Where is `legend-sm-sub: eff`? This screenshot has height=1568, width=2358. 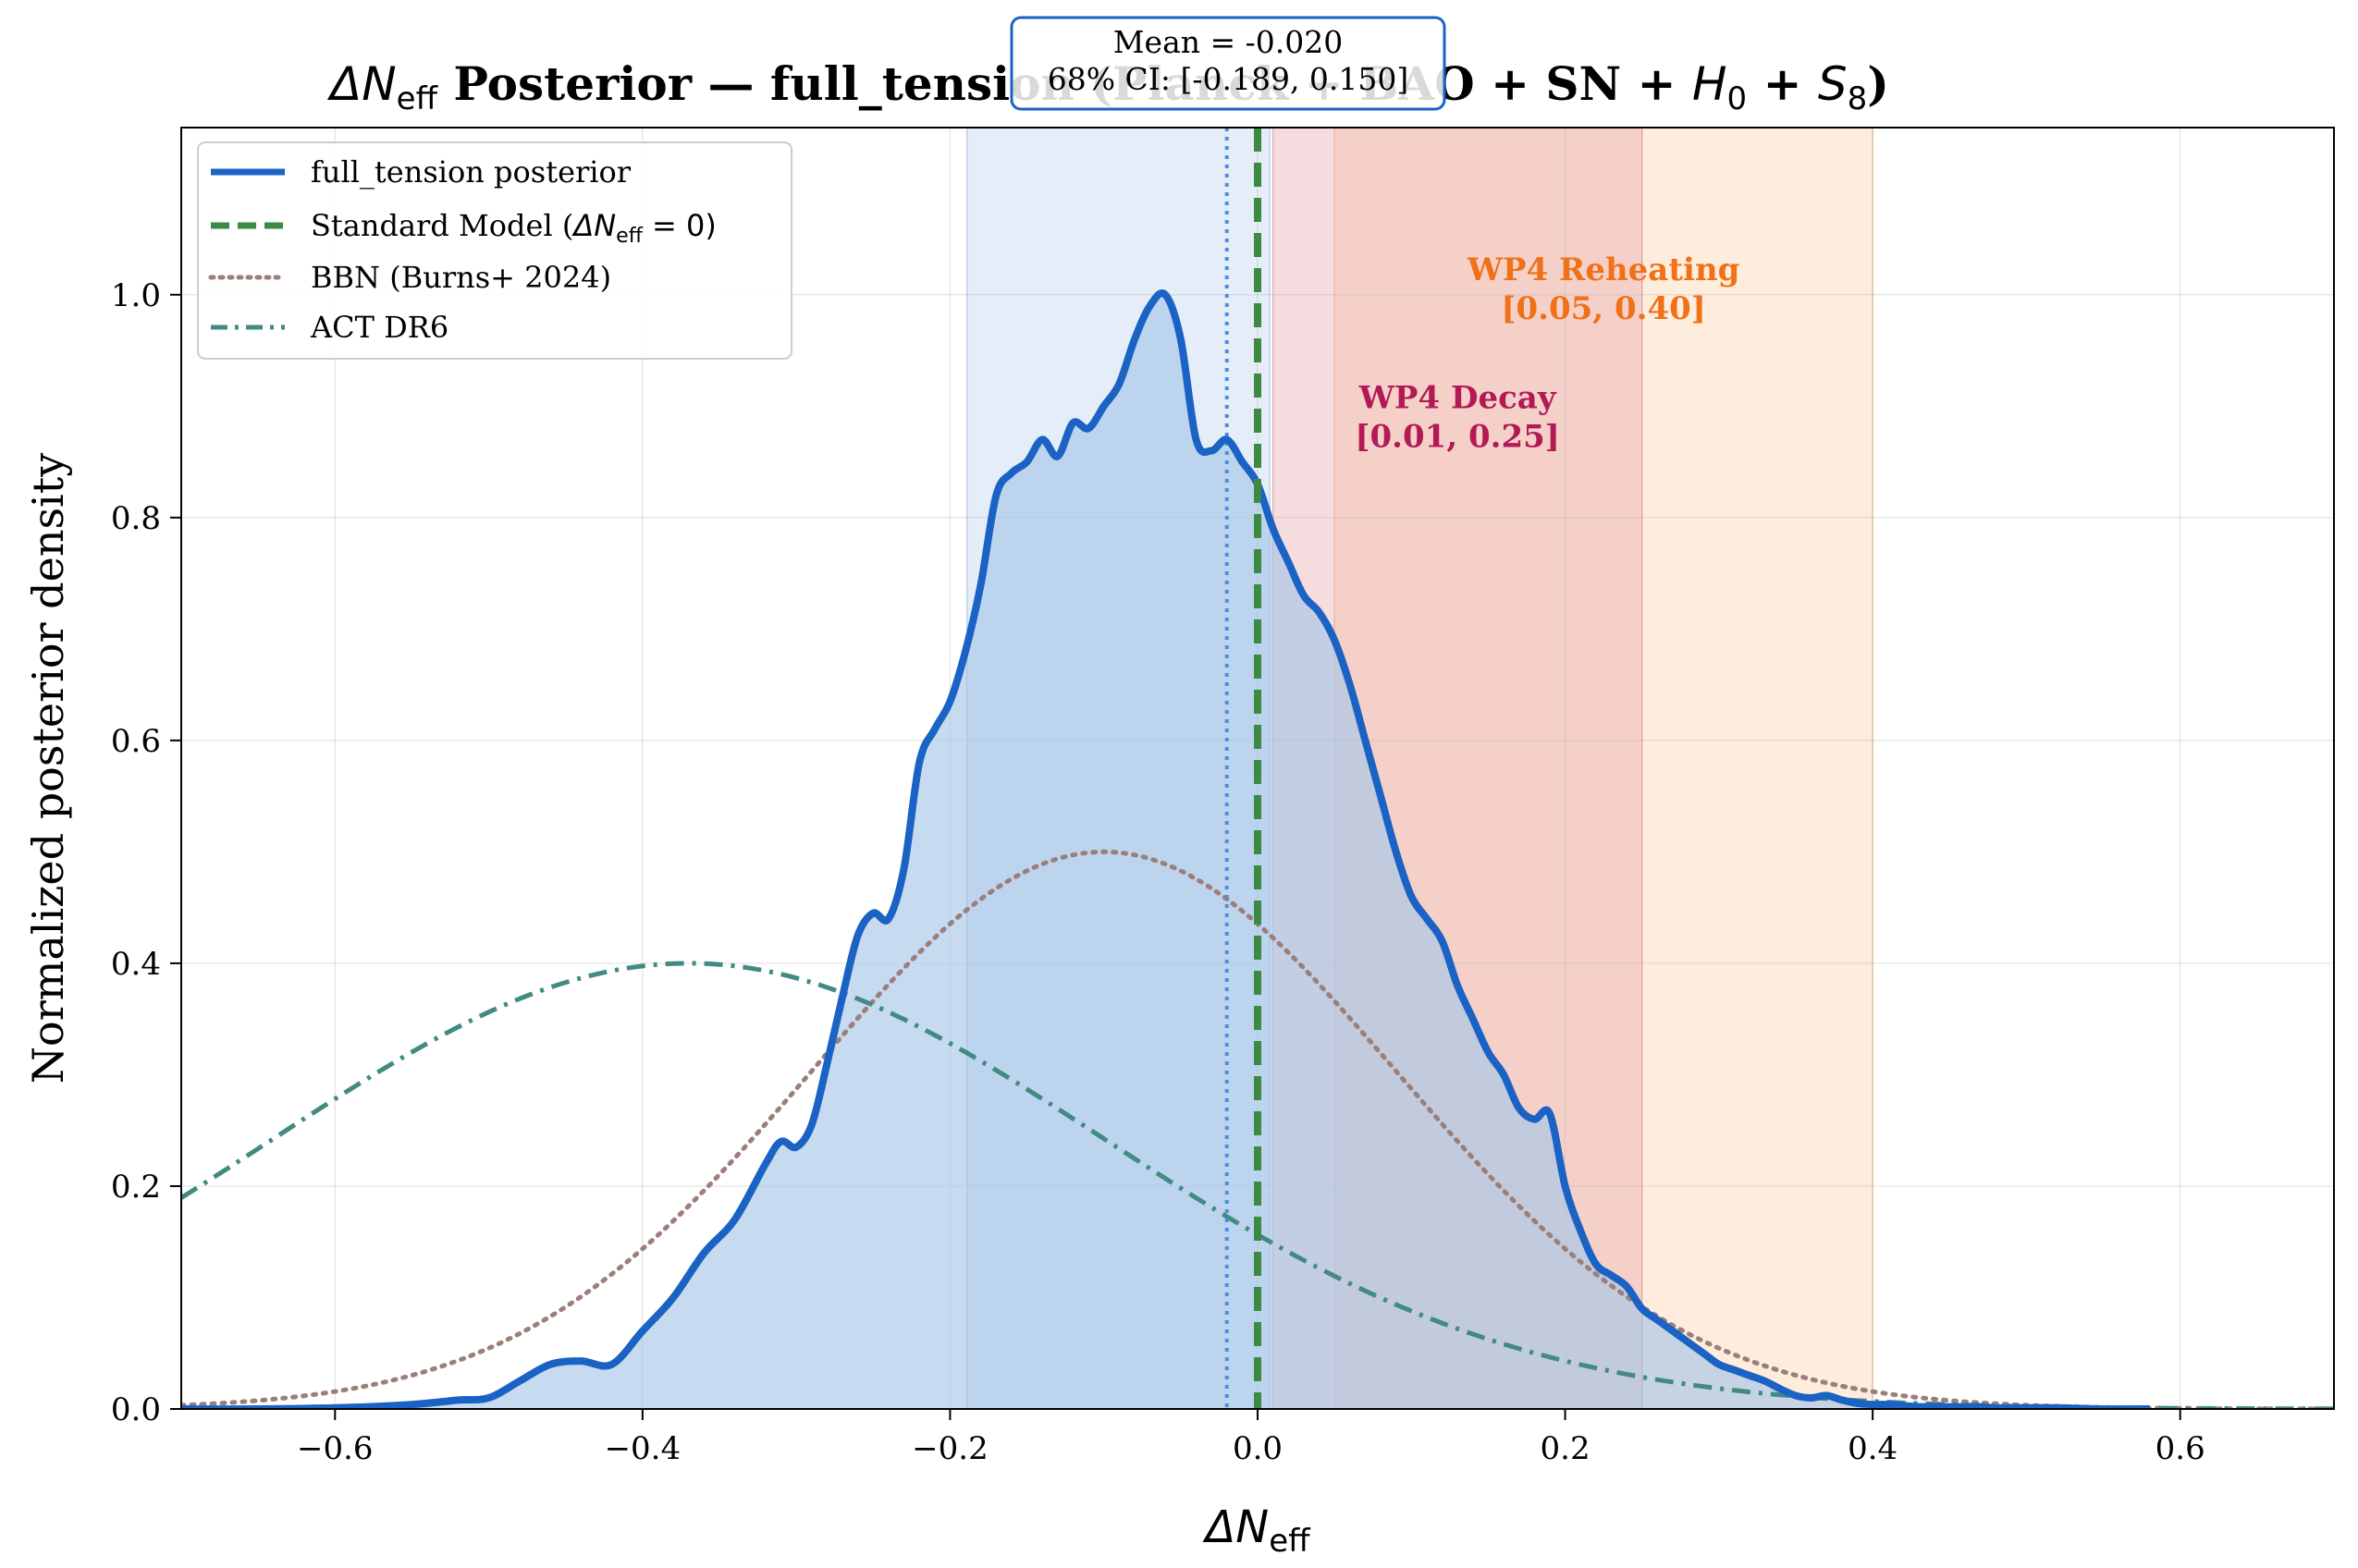
legend-sm-sub: eff is located at coordinates (630, 237).